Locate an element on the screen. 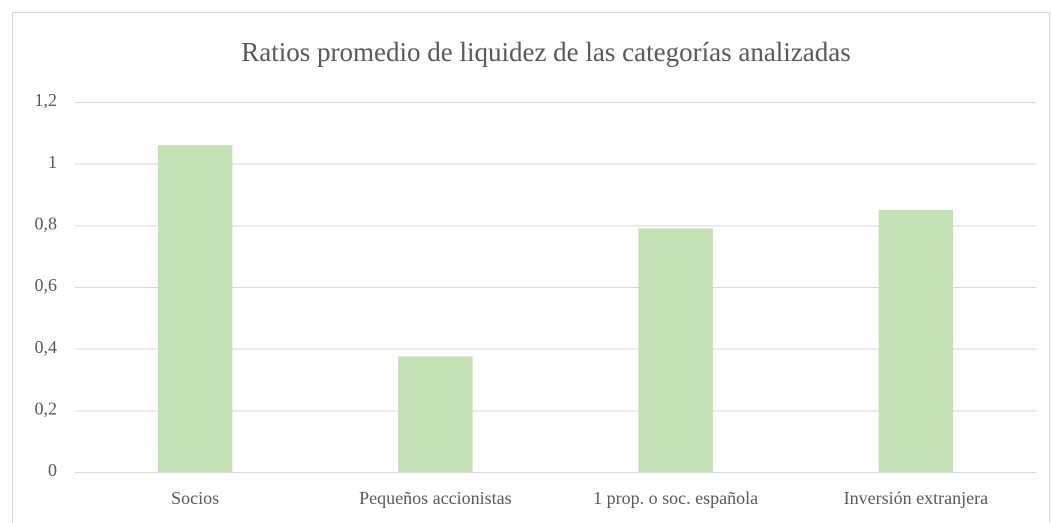 This screenshot has width=1051, height=523. y-tick-label: 0,4 is located at coordinates (46, 347).